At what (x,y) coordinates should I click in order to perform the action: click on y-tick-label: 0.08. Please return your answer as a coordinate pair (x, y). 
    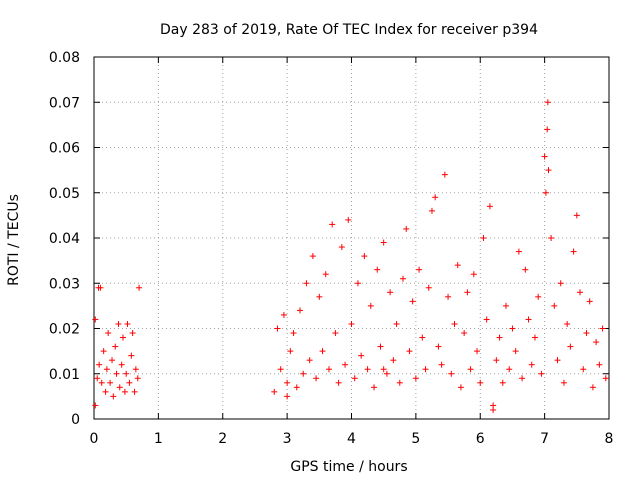
    Looking at the image, I should click on (64, 58).